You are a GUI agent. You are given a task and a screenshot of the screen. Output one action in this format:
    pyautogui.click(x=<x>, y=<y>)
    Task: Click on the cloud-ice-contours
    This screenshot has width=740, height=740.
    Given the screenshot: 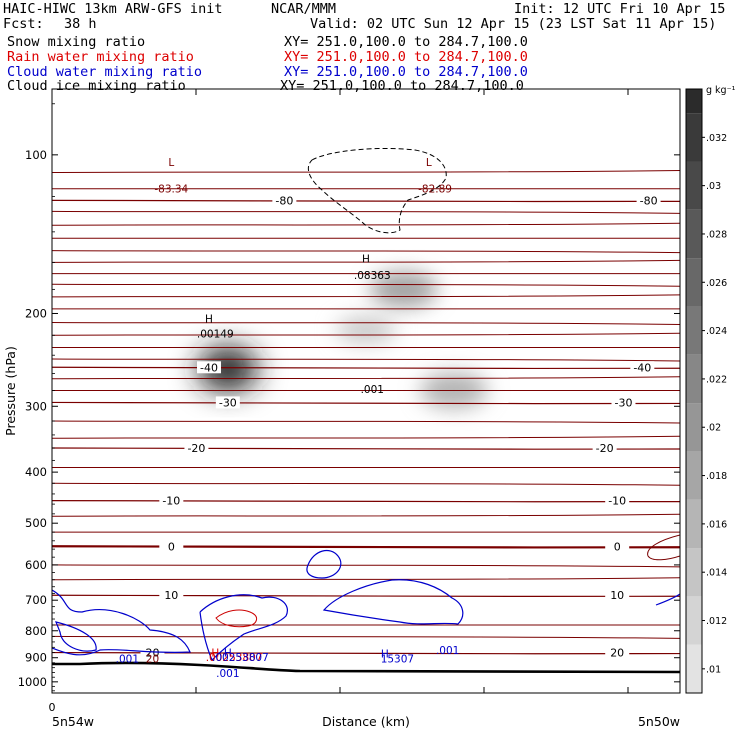 What is the action you would take?
    pyautogui.click(x=377, y=190)
    